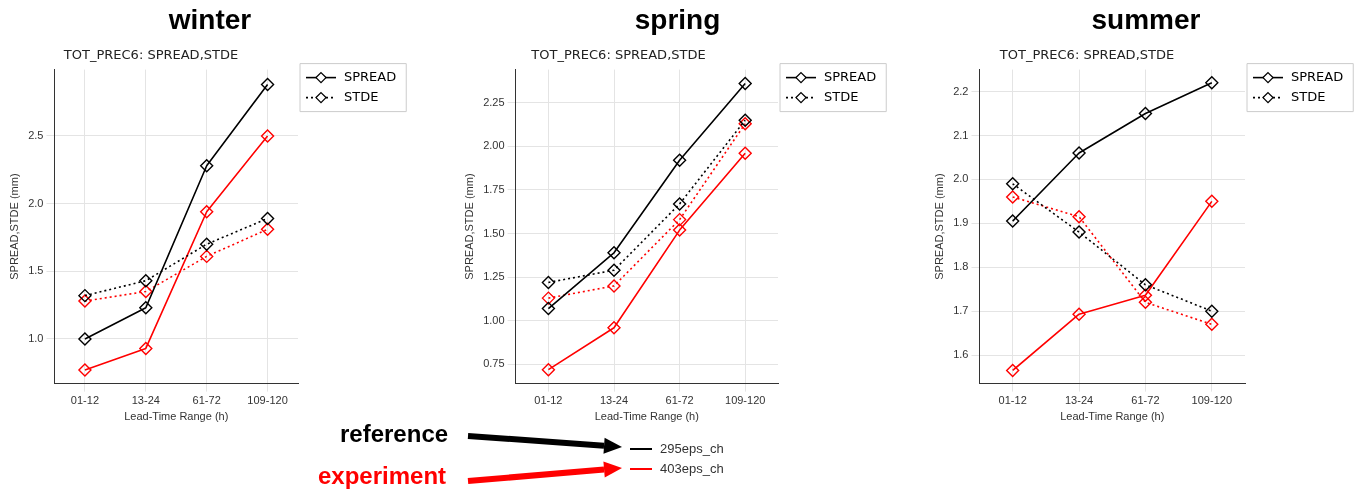 The image size is (1367, 491). I want to click on y-tick-label: 2.5, so click(36, 134).